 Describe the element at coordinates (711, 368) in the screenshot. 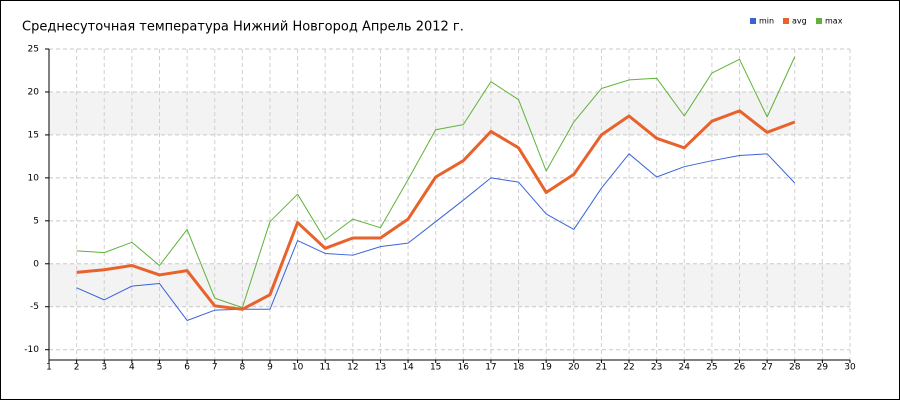

I see `x-tick-label: 25` at that location.